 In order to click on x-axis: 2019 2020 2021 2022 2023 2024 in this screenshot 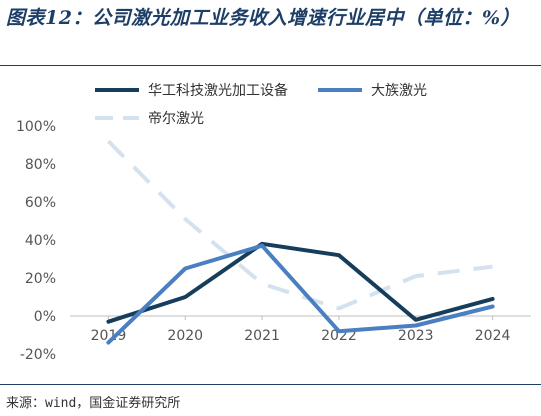, I will do `click(300, 329)`.